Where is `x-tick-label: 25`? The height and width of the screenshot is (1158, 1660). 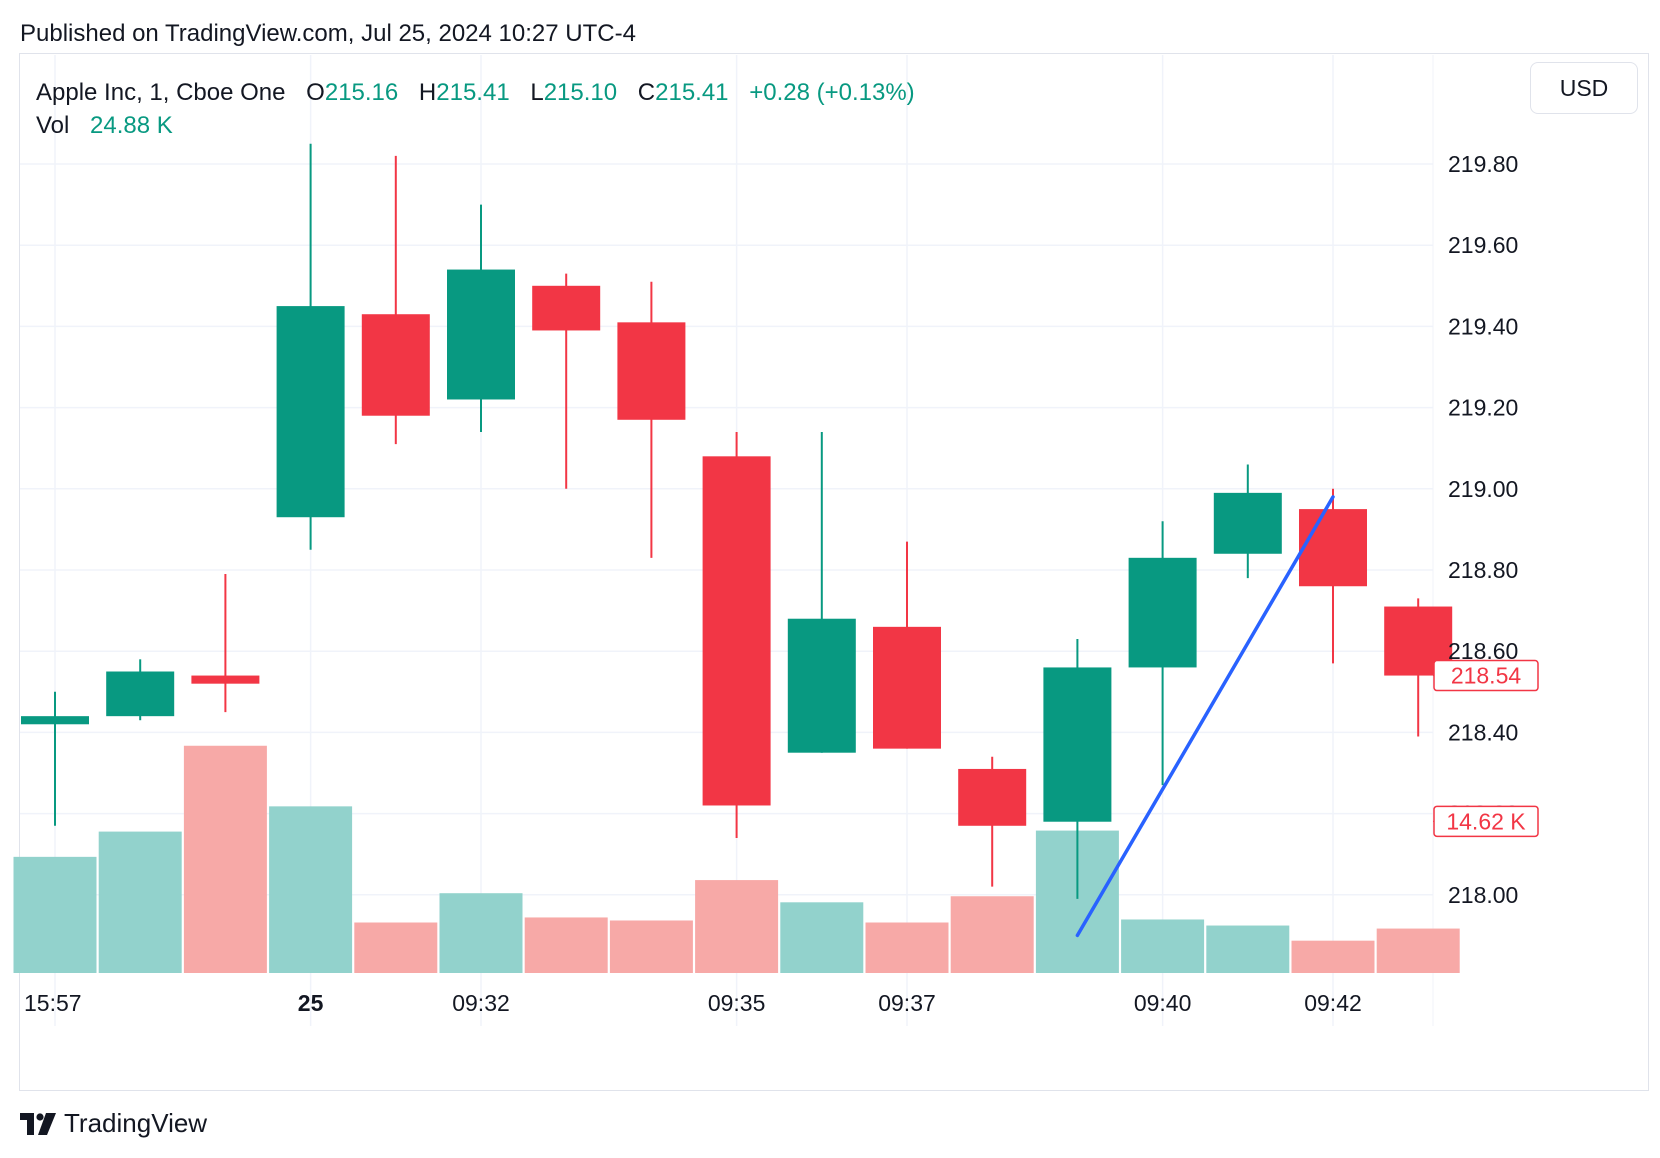
x-tick-label: 25 is located at coordinates (311, 1003).